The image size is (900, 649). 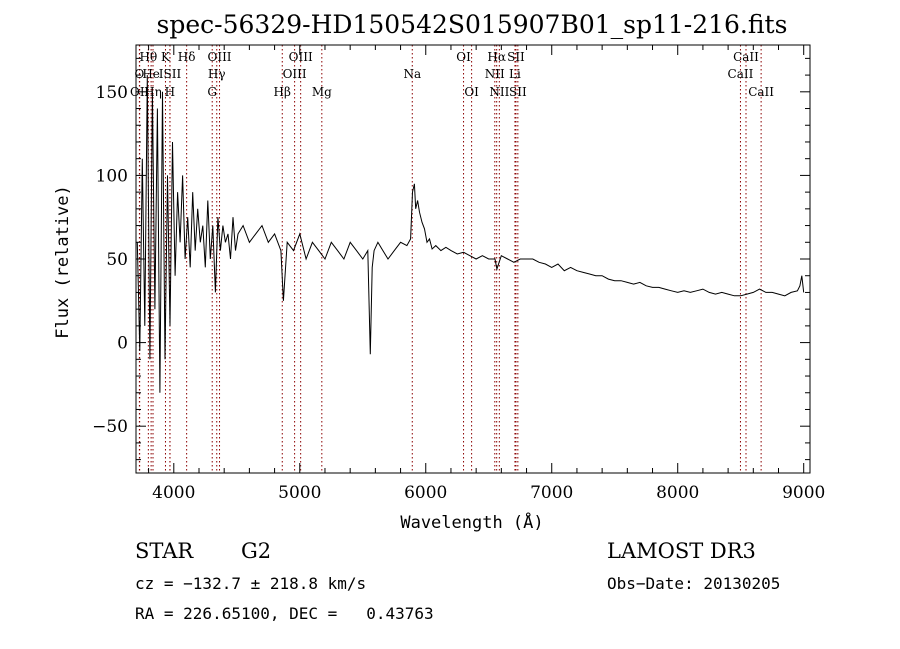 What do you see at coordinates (322, 92) in the screenshot?
I see `line-label: Mg` at bounding box center [322, 92].